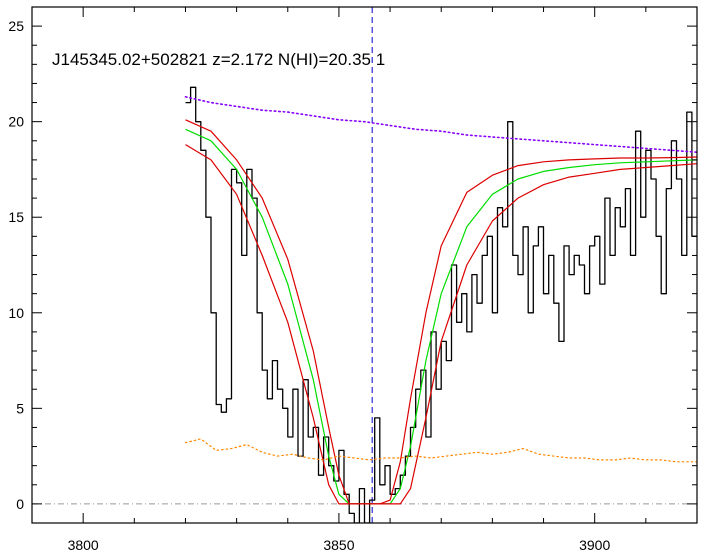 The height and width of the screenshot is (556, 704). What do you see at coordinates (338, 545) in the screenshot?
I see `x-tick-label: 3850` at bounding box center [338, 545].